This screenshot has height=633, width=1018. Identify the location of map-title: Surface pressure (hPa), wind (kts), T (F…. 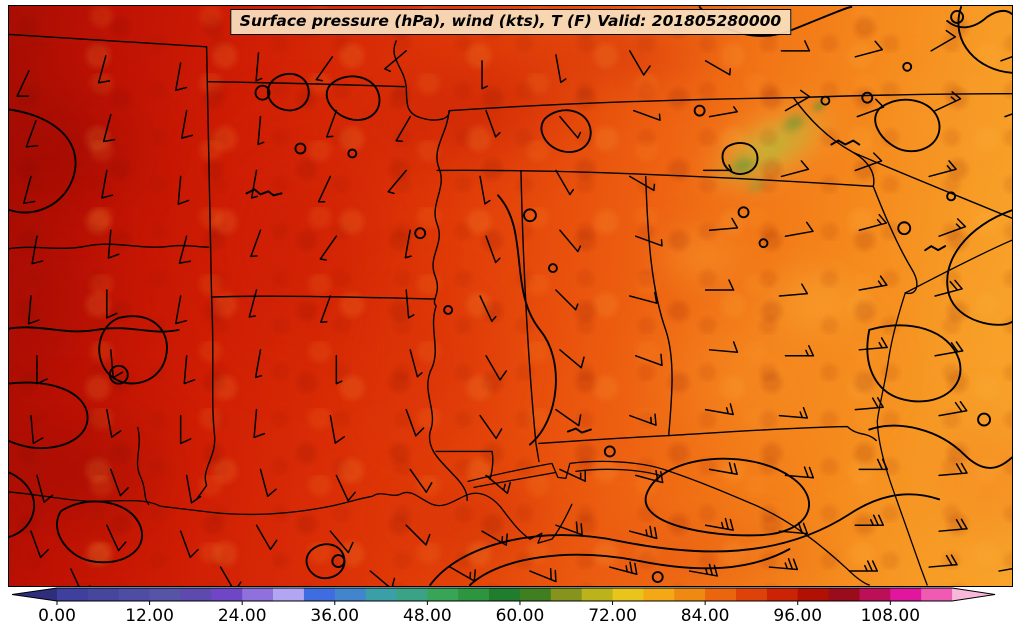
(510, 22).